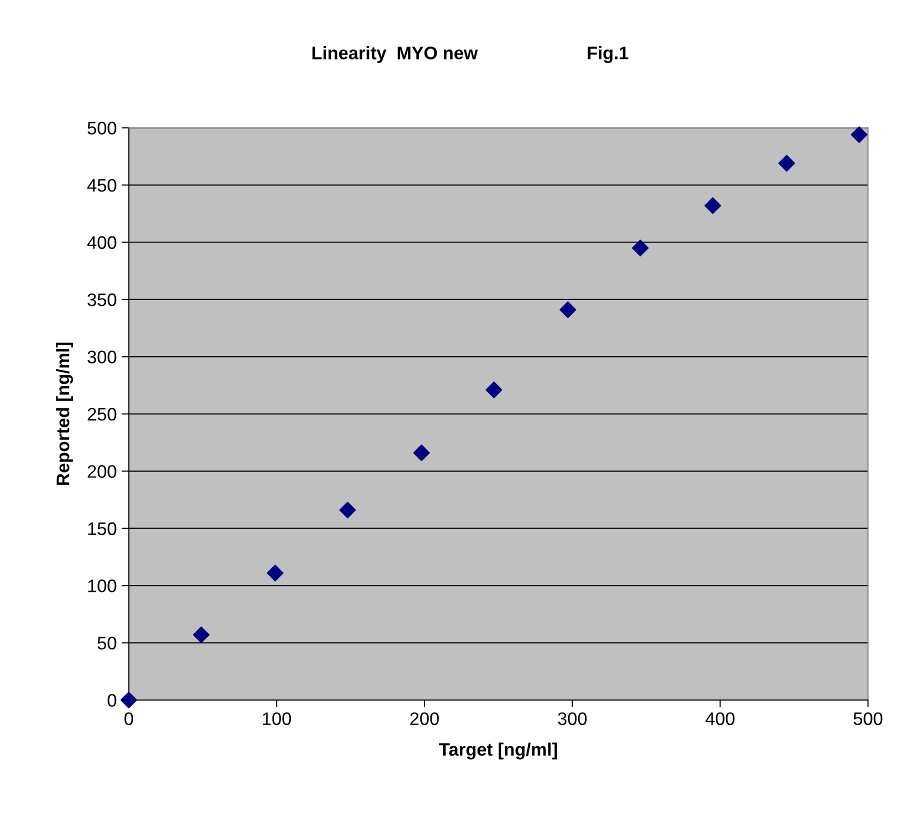 The height and width of the screenshot is (814, 907). What do you see at coordinates (107, 643) in the screenshot?
I see `y-tick-label: 50` at bounding box center [107, 643].